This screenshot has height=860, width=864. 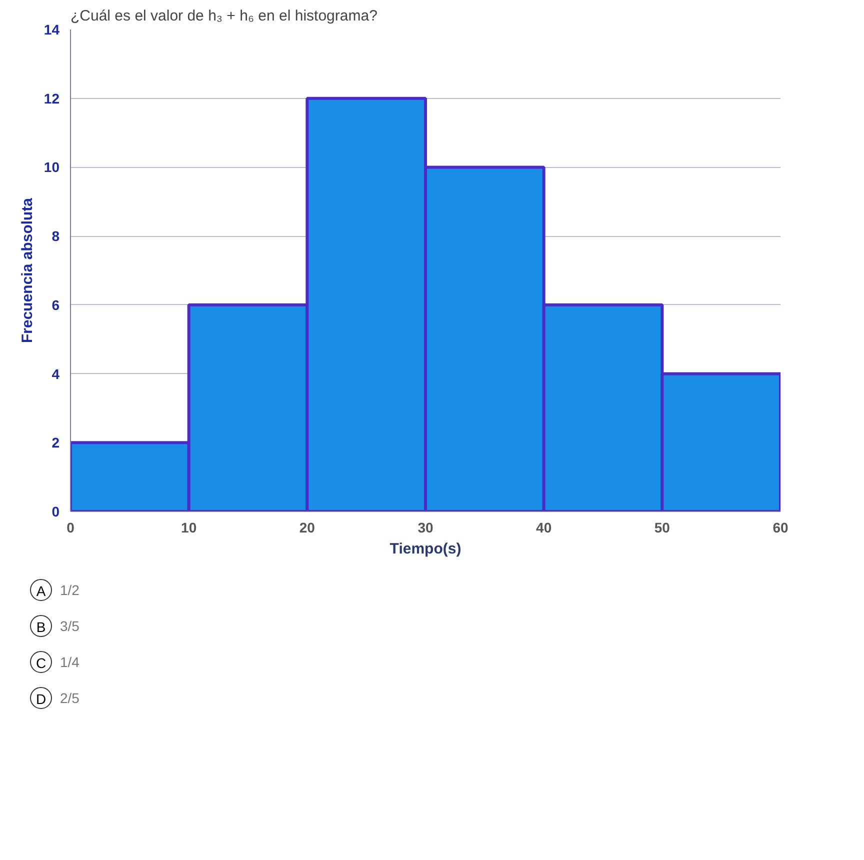 What do you see at coordinates (56, 374) in the screenshot?
I see `y-tick-label: 4` at bounding box center [56, 374].